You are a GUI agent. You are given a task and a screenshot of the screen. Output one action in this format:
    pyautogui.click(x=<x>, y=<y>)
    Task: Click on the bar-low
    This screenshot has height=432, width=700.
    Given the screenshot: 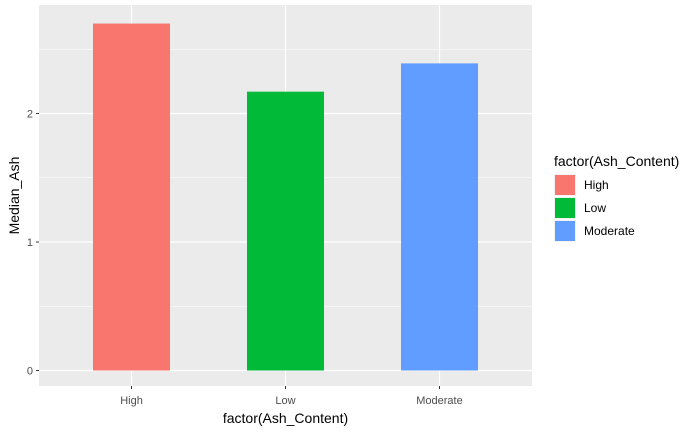 What is the action you would take?
    pyautogui.click(x=285, y=231)
    